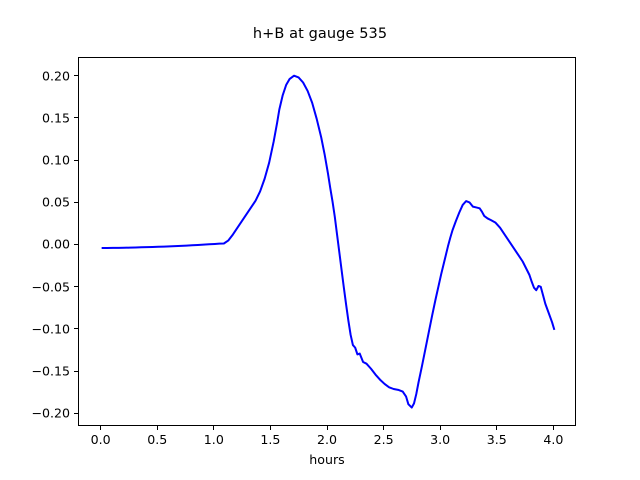  What do you see at coordinates (50, 287) in the screenshot?
I see `y-tick-label: −0.05` at bounding box center [50, 287].